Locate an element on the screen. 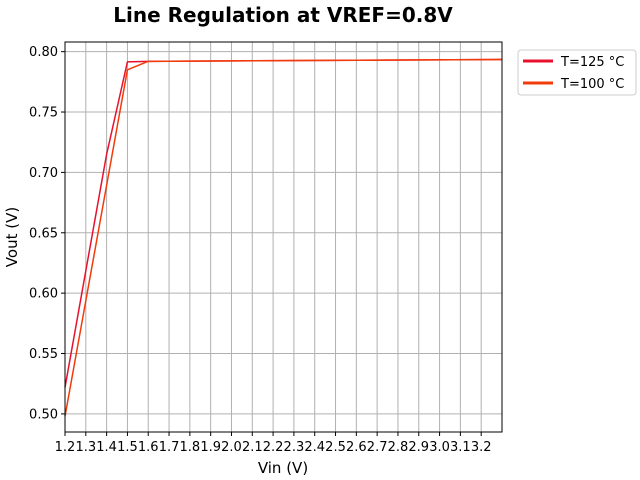 The image size is (640, 480). x-tick-label-7: 1.9 is located at coordinates (210, 447).